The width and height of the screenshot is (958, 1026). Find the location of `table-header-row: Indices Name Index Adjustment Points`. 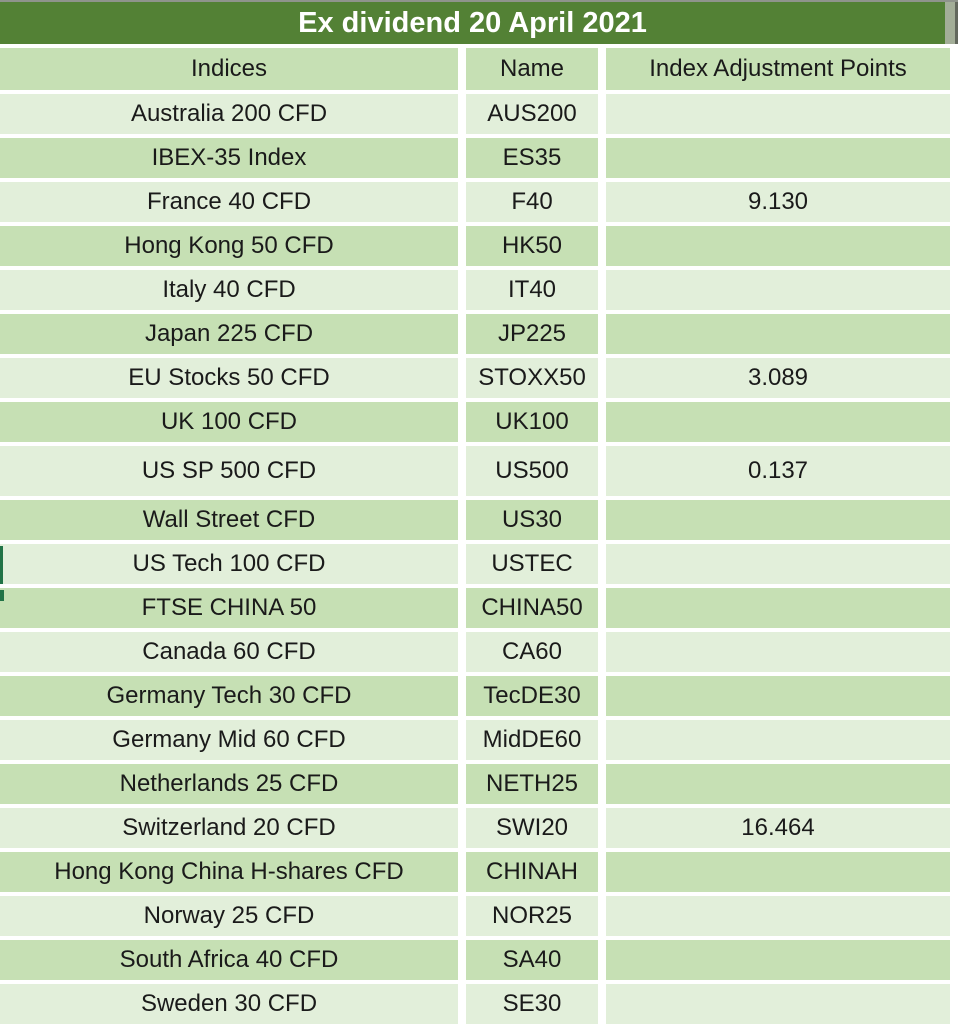

table-header-row: Indices Name Index Adjustment Points is located at coordinates (479, 69).